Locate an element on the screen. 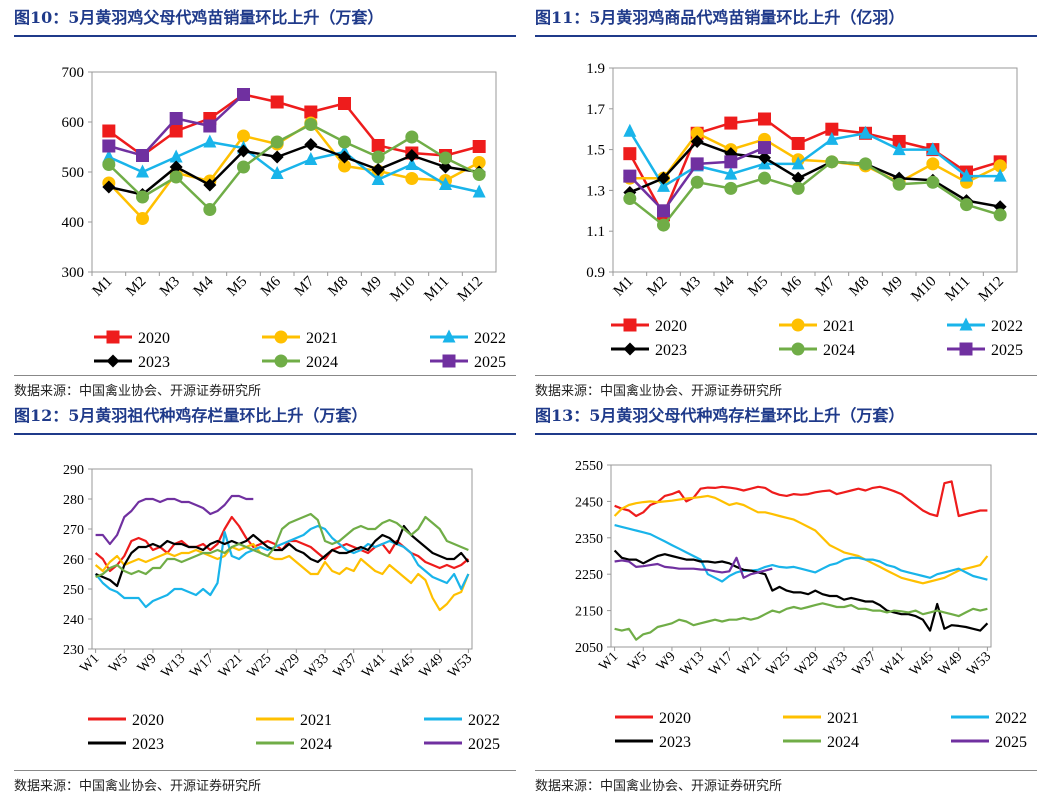  x-tick-label: W53 is located at coordinates (979, 664).